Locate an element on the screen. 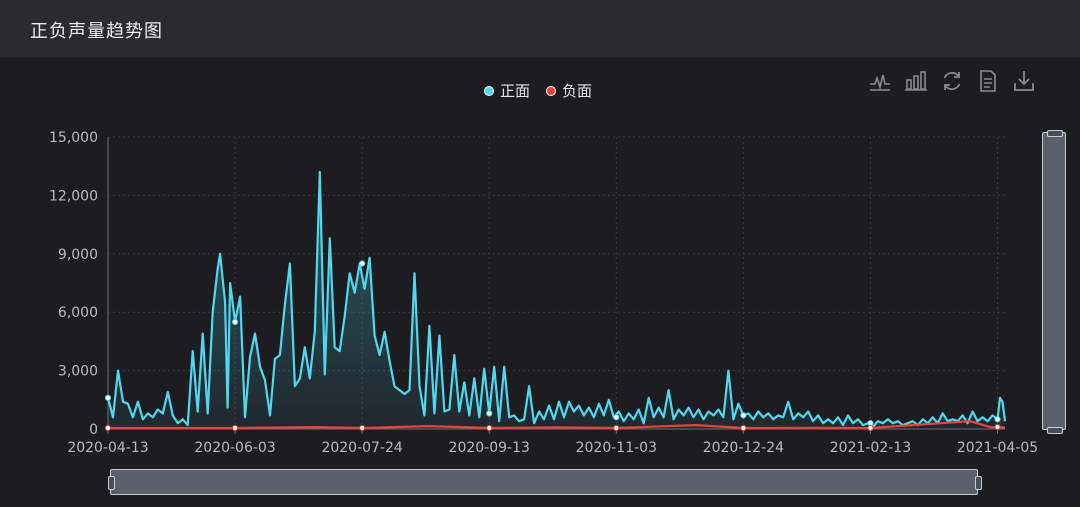  x-tick-label: 2021-04-05 is located at coordinates (997, 448).